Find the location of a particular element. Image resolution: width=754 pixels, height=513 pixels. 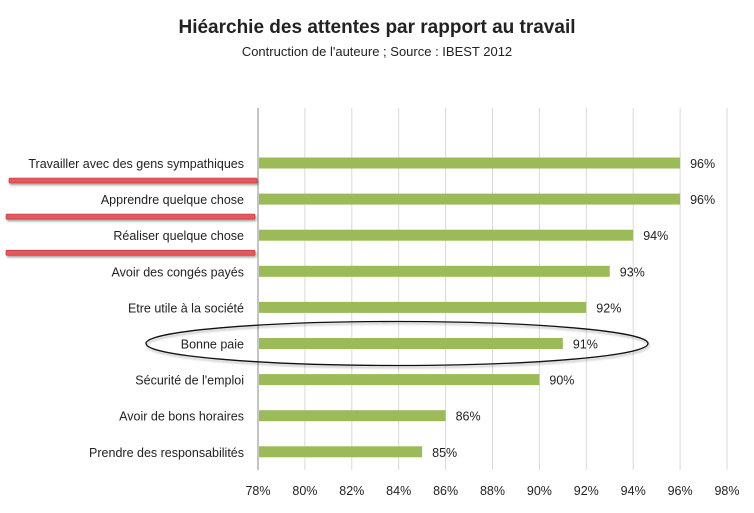

category-label: Réaliser quelque chose is located at coordinates (178, 236).